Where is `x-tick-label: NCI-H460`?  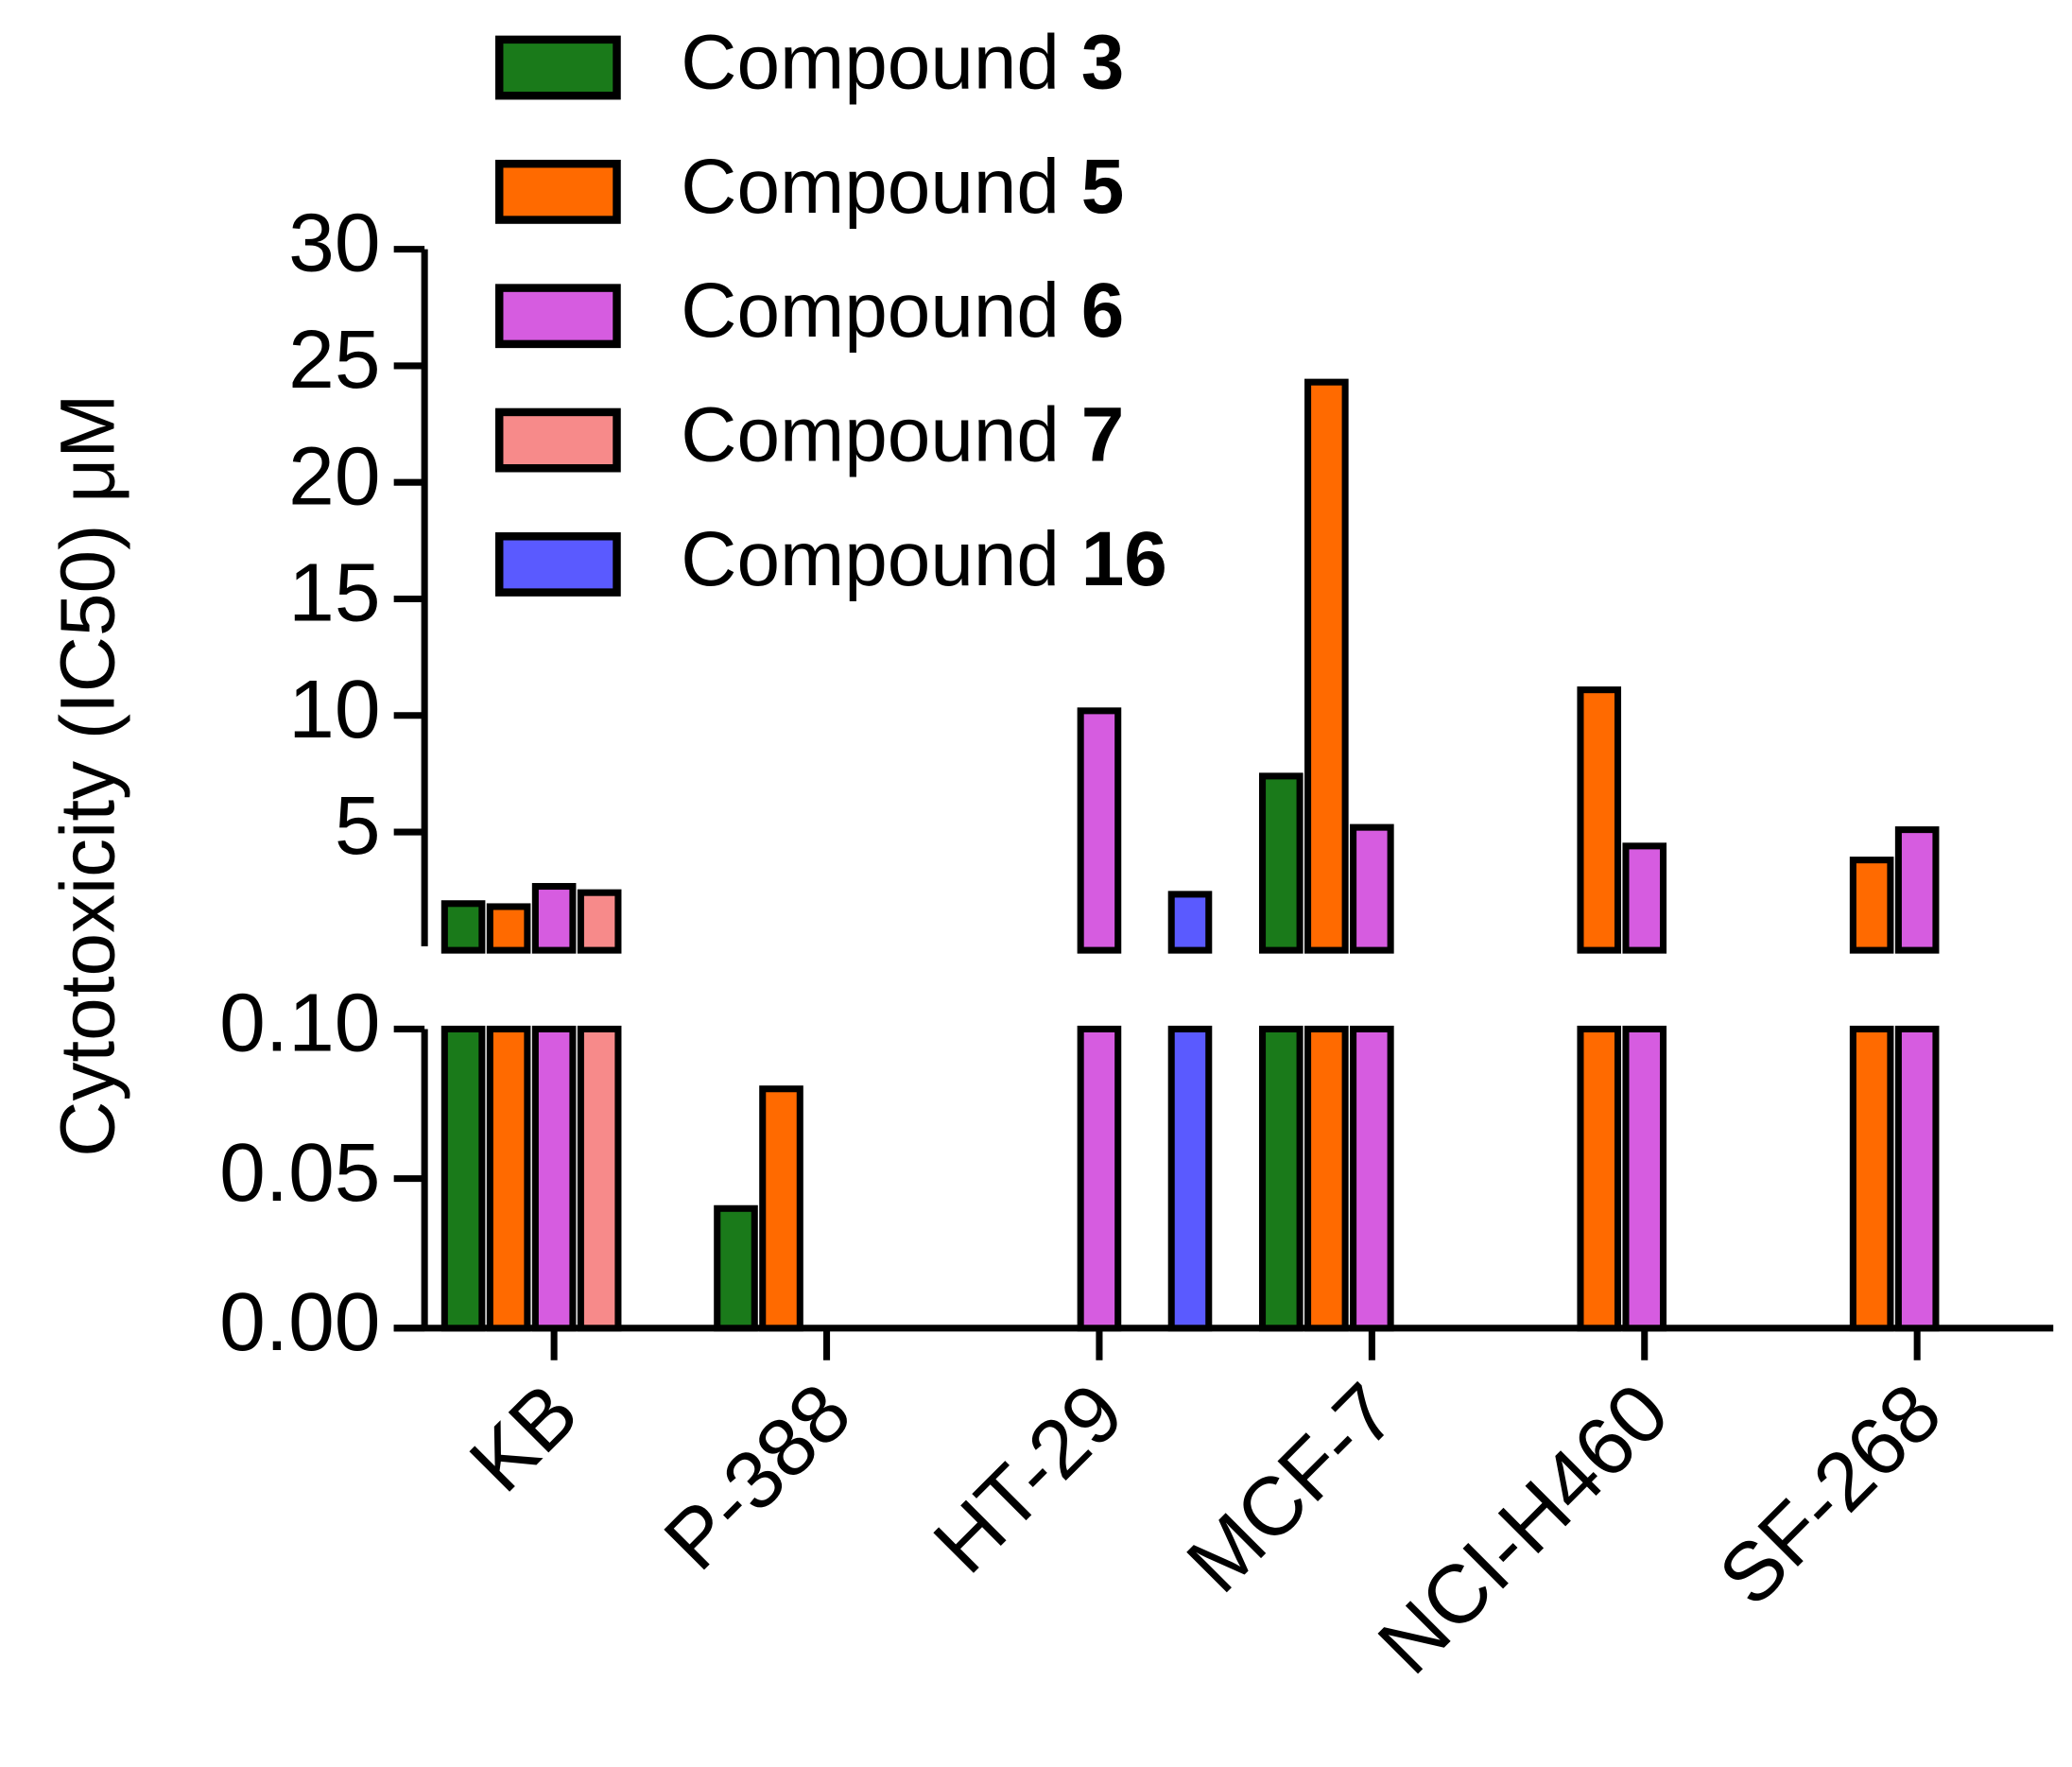
x-tick-label: NCI-H460 is located at coordinates (1523, 1528).